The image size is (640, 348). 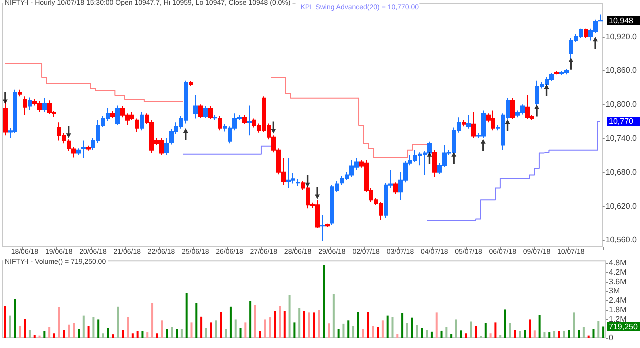 I want to click on y-tick-label: 0, so click(x=611, y=338).